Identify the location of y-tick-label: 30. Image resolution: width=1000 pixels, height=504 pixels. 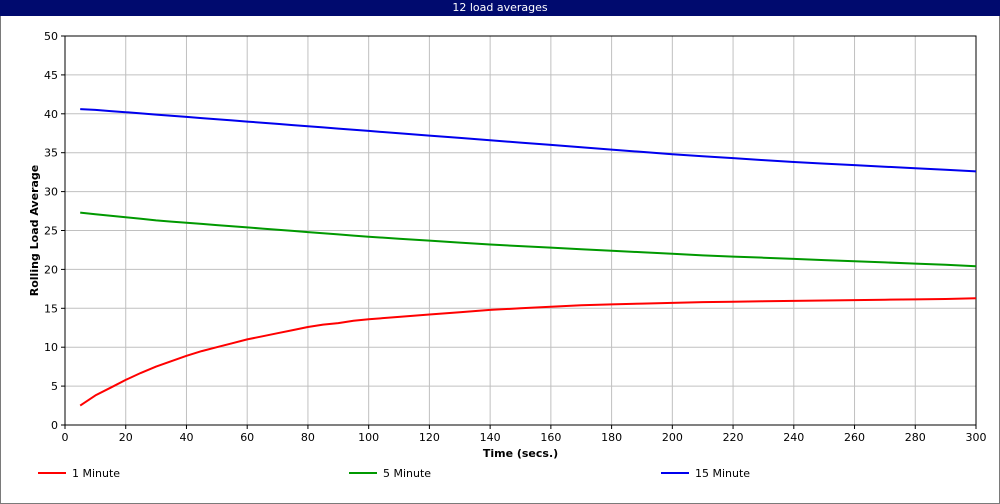
(51, 192).